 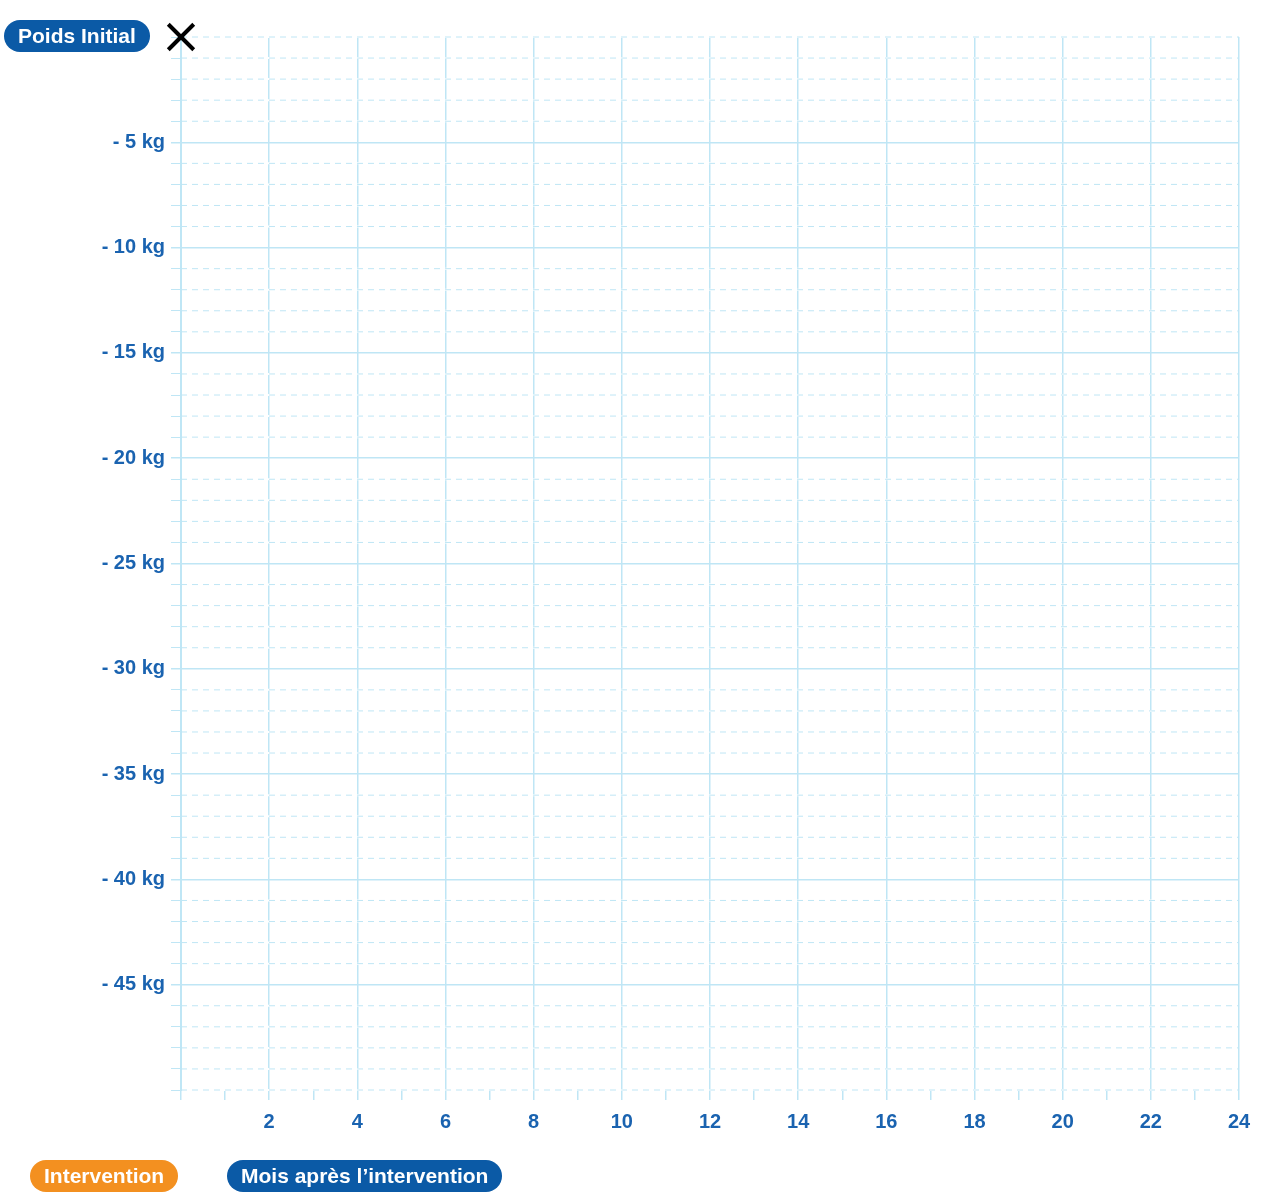 What do you see at coordinates (534, 1120) in the screenshot?
I see `x-tick-label: 8` at bounding box center [534, 1120].